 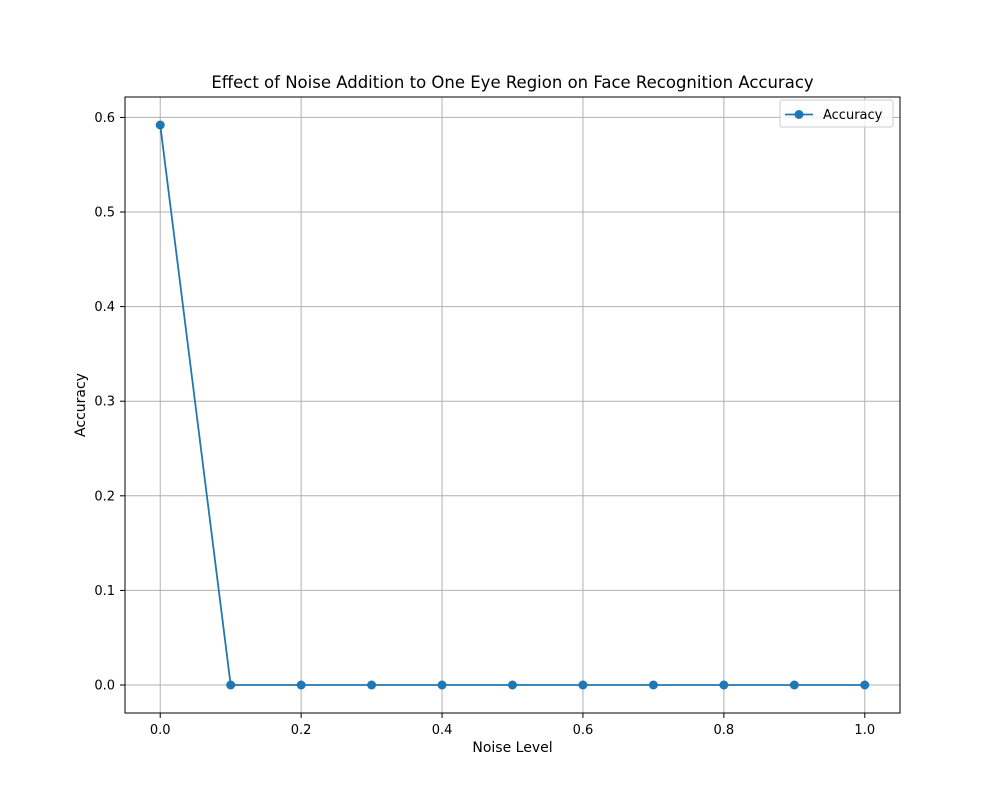 What do you see at coordinates (799, 114) in the screenshot?
I see `legend-marker-swatch` at bounding box center [799, 114].